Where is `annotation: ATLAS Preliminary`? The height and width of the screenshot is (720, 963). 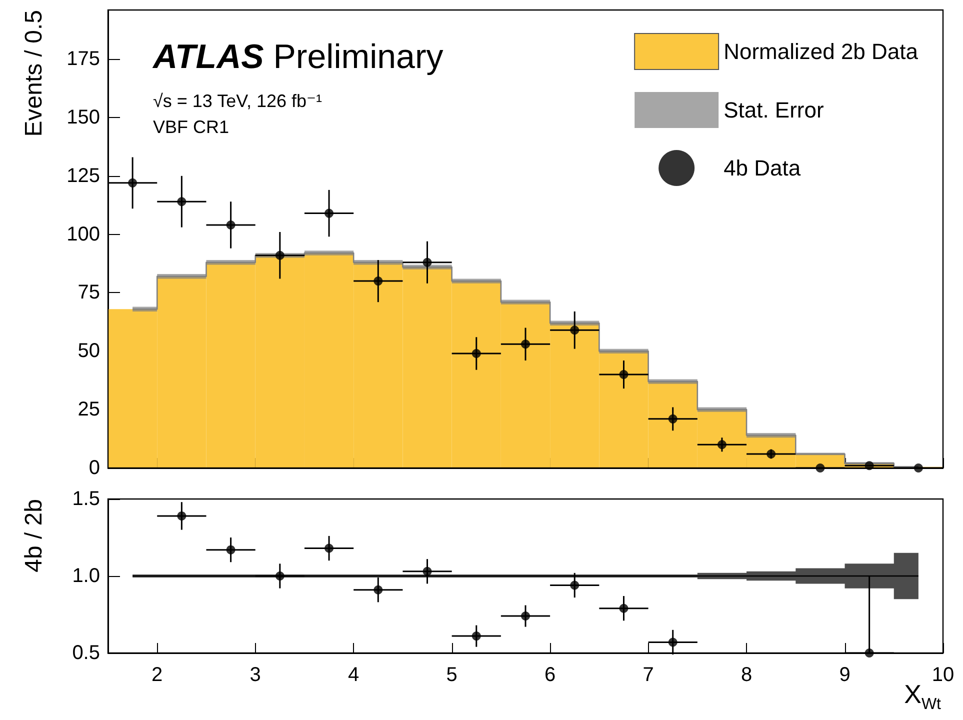 annotation: ATLAS Preliminary is located at coordinates (298, 57).